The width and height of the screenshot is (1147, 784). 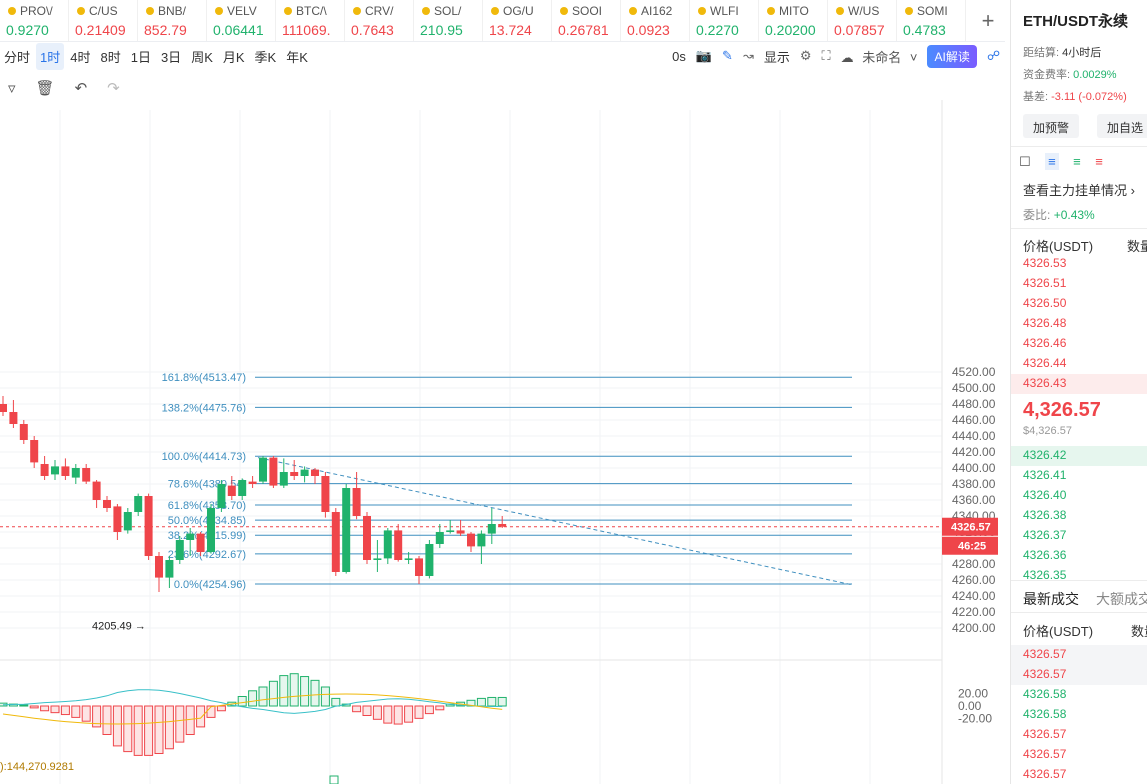 What do you see at coordinates (1045, 363) in the screenshot?
I see `ask-row: 4326.44` at bounding box center [1045, 363].